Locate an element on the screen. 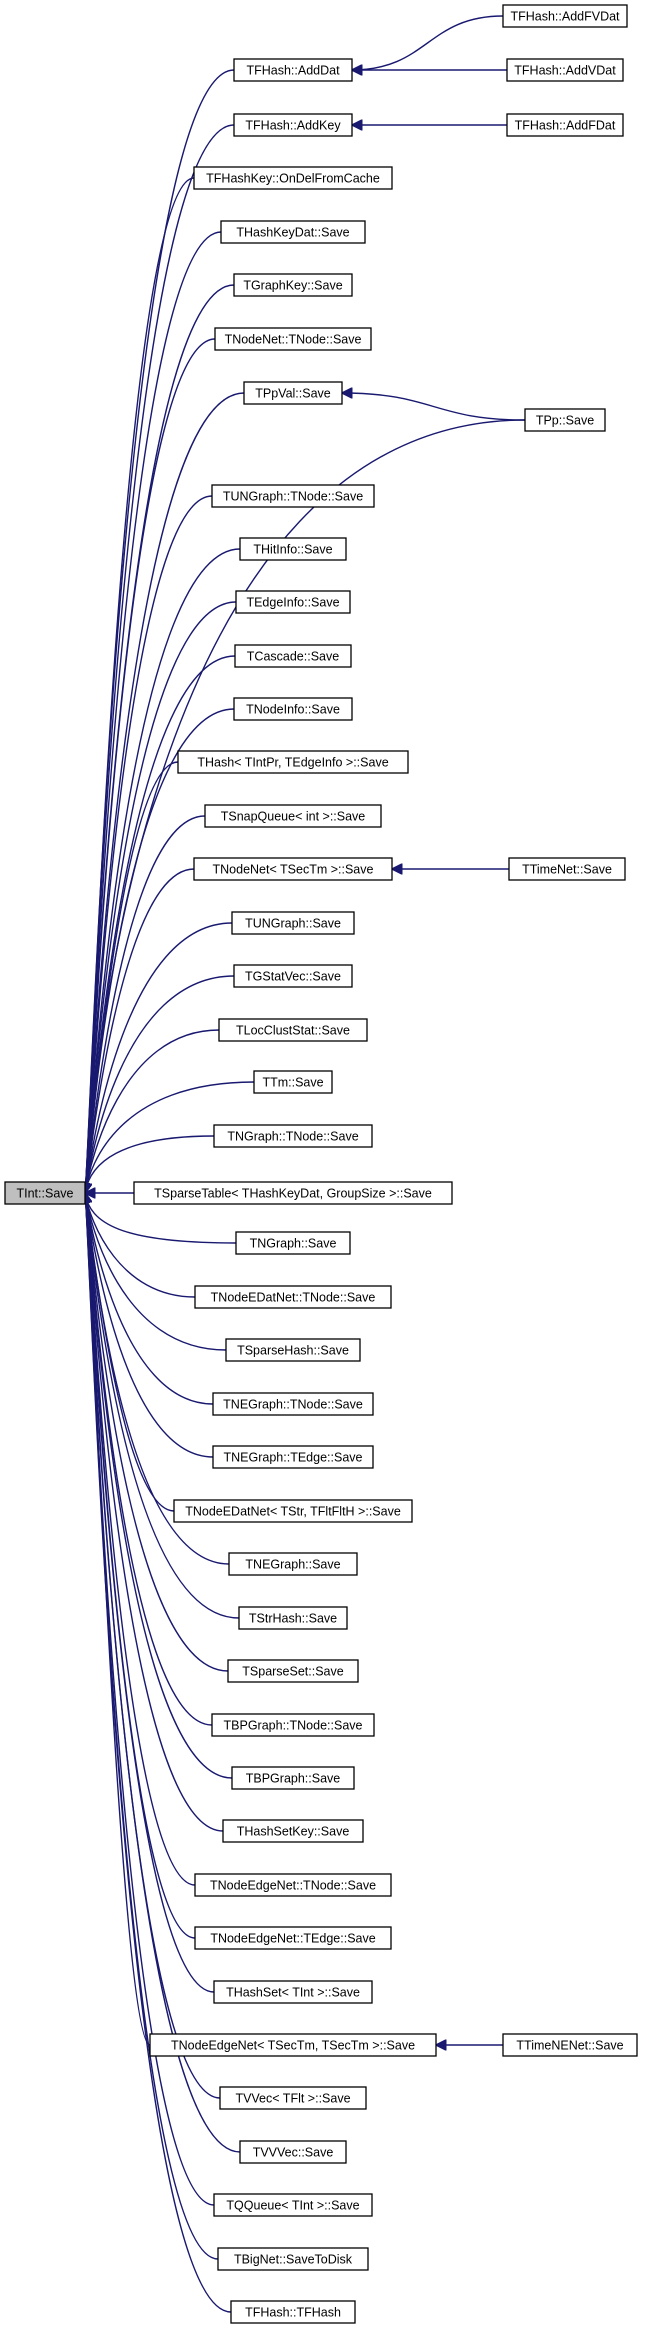 This screenshot has width=645, height=2331. node-label: TGraphKey::Save is located at coordinates (292, 286).